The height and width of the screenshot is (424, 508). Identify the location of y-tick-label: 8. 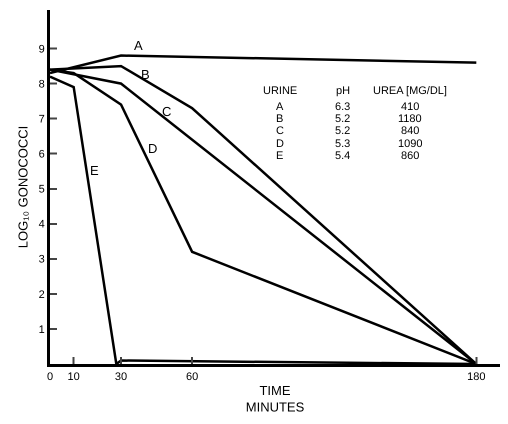
(41, 84).